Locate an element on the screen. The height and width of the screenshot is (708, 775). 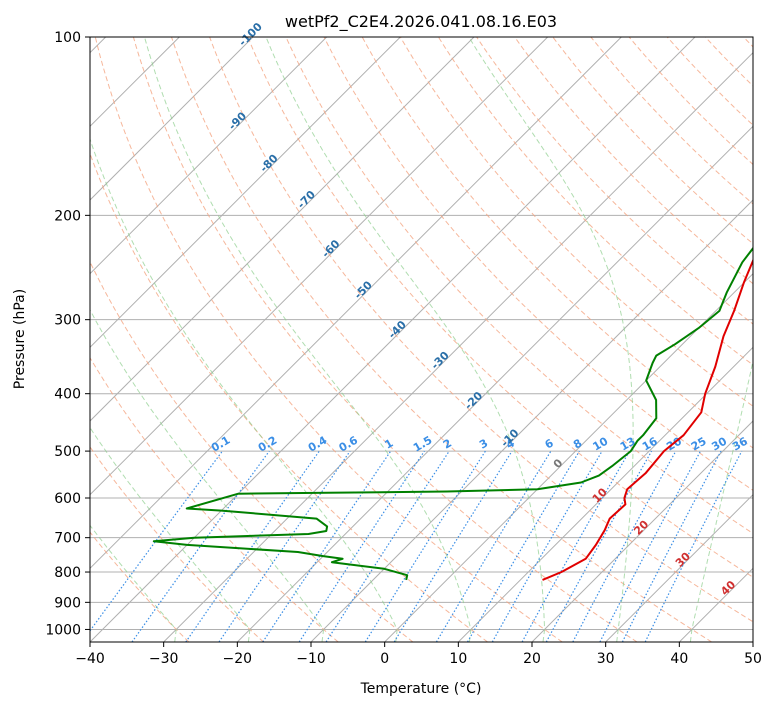
y-tick-label: 900 is located at coordinates (67, 603).